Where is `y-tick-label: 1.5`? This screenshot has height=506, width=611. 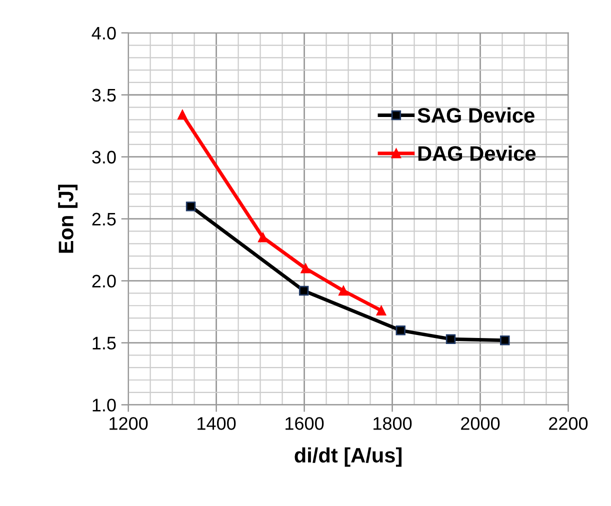
y-tick-label: 1.5 is located at coordinates (104, 343).